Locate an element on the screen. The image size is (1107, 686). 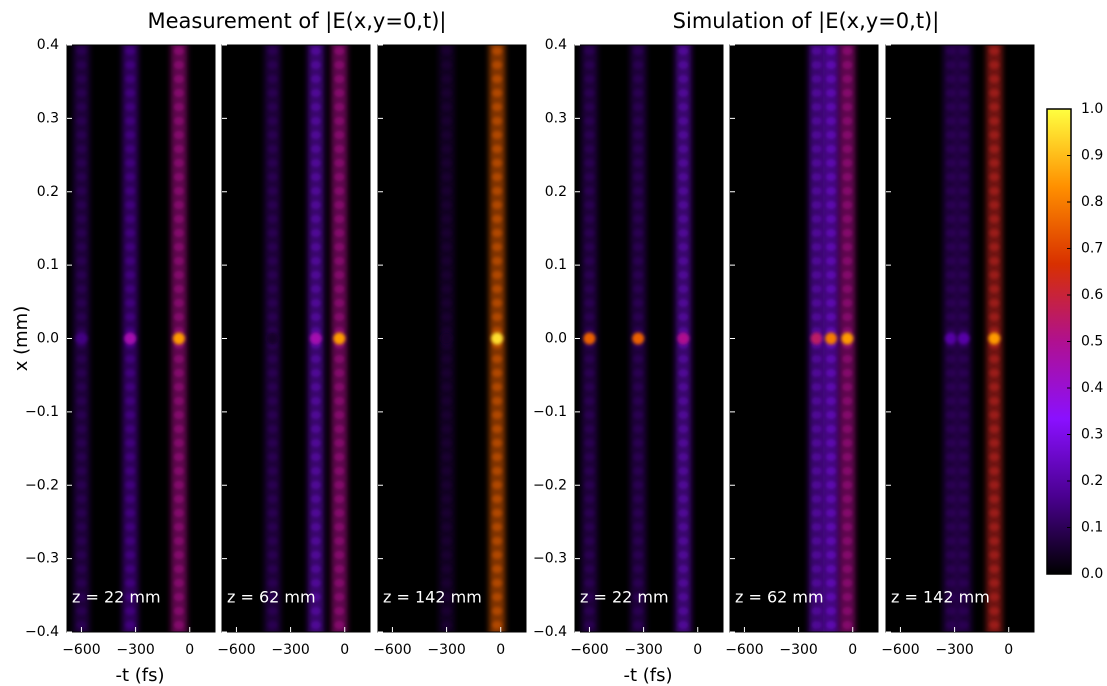
panel-label: z = 142 mm is located at coordinates (940, 597).